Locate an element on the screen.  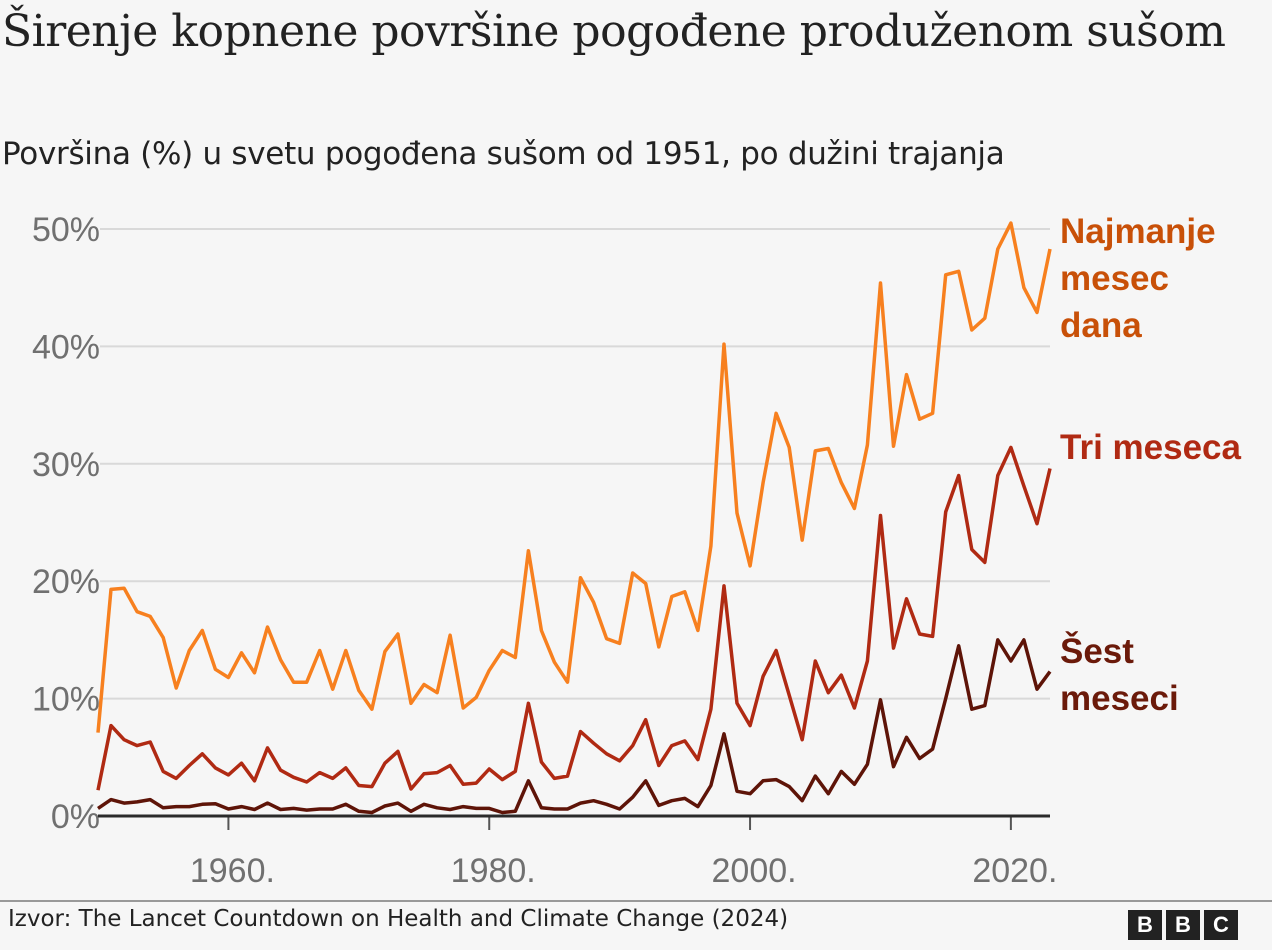
y-tick-label: 50% is located at coordinates (66, 230).